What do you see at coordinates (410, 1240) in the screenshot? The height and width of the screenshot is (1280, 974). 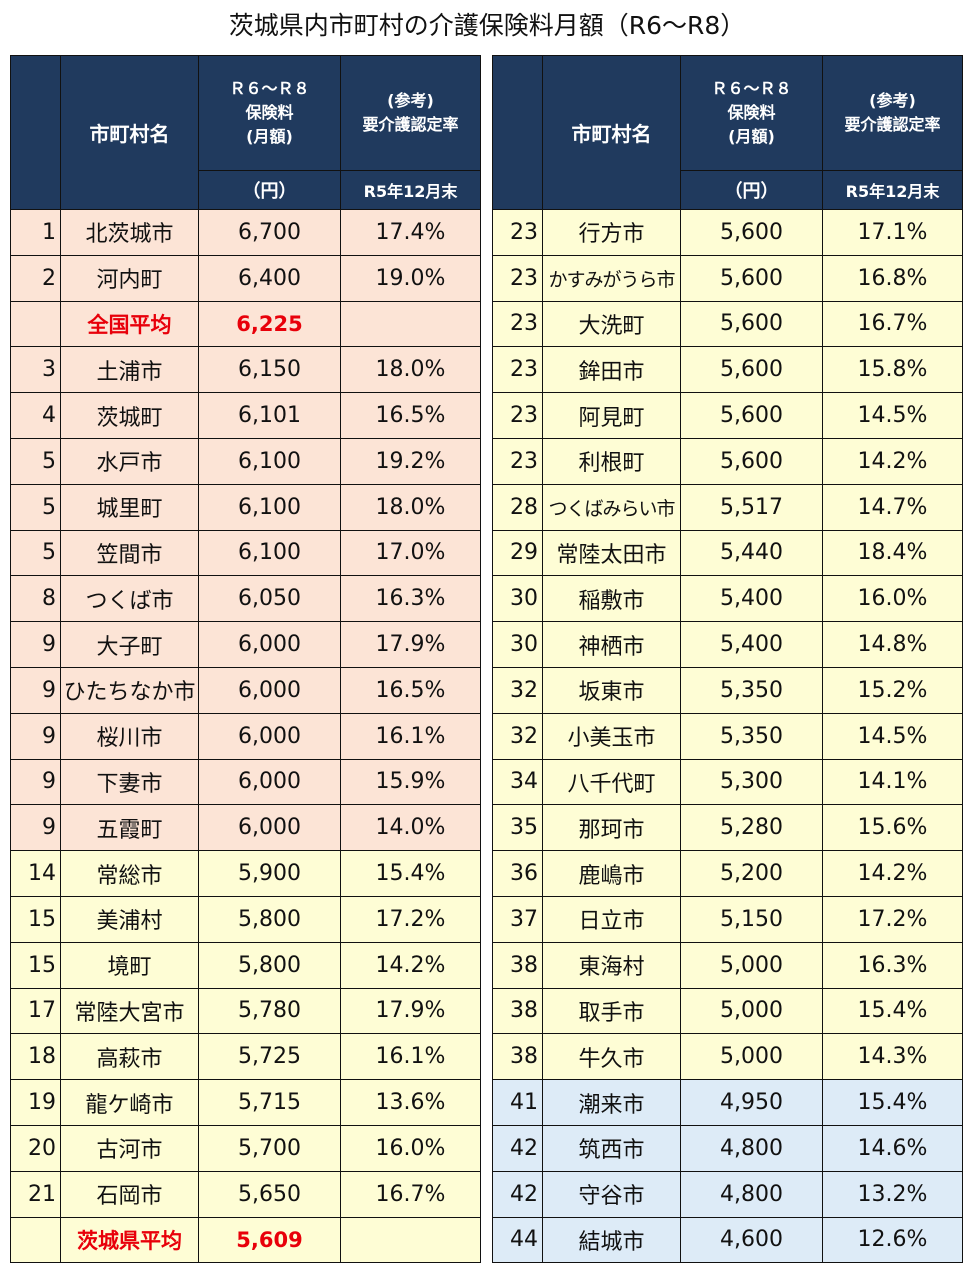 I see `rate-cell` at bounding box center [410, 1240].